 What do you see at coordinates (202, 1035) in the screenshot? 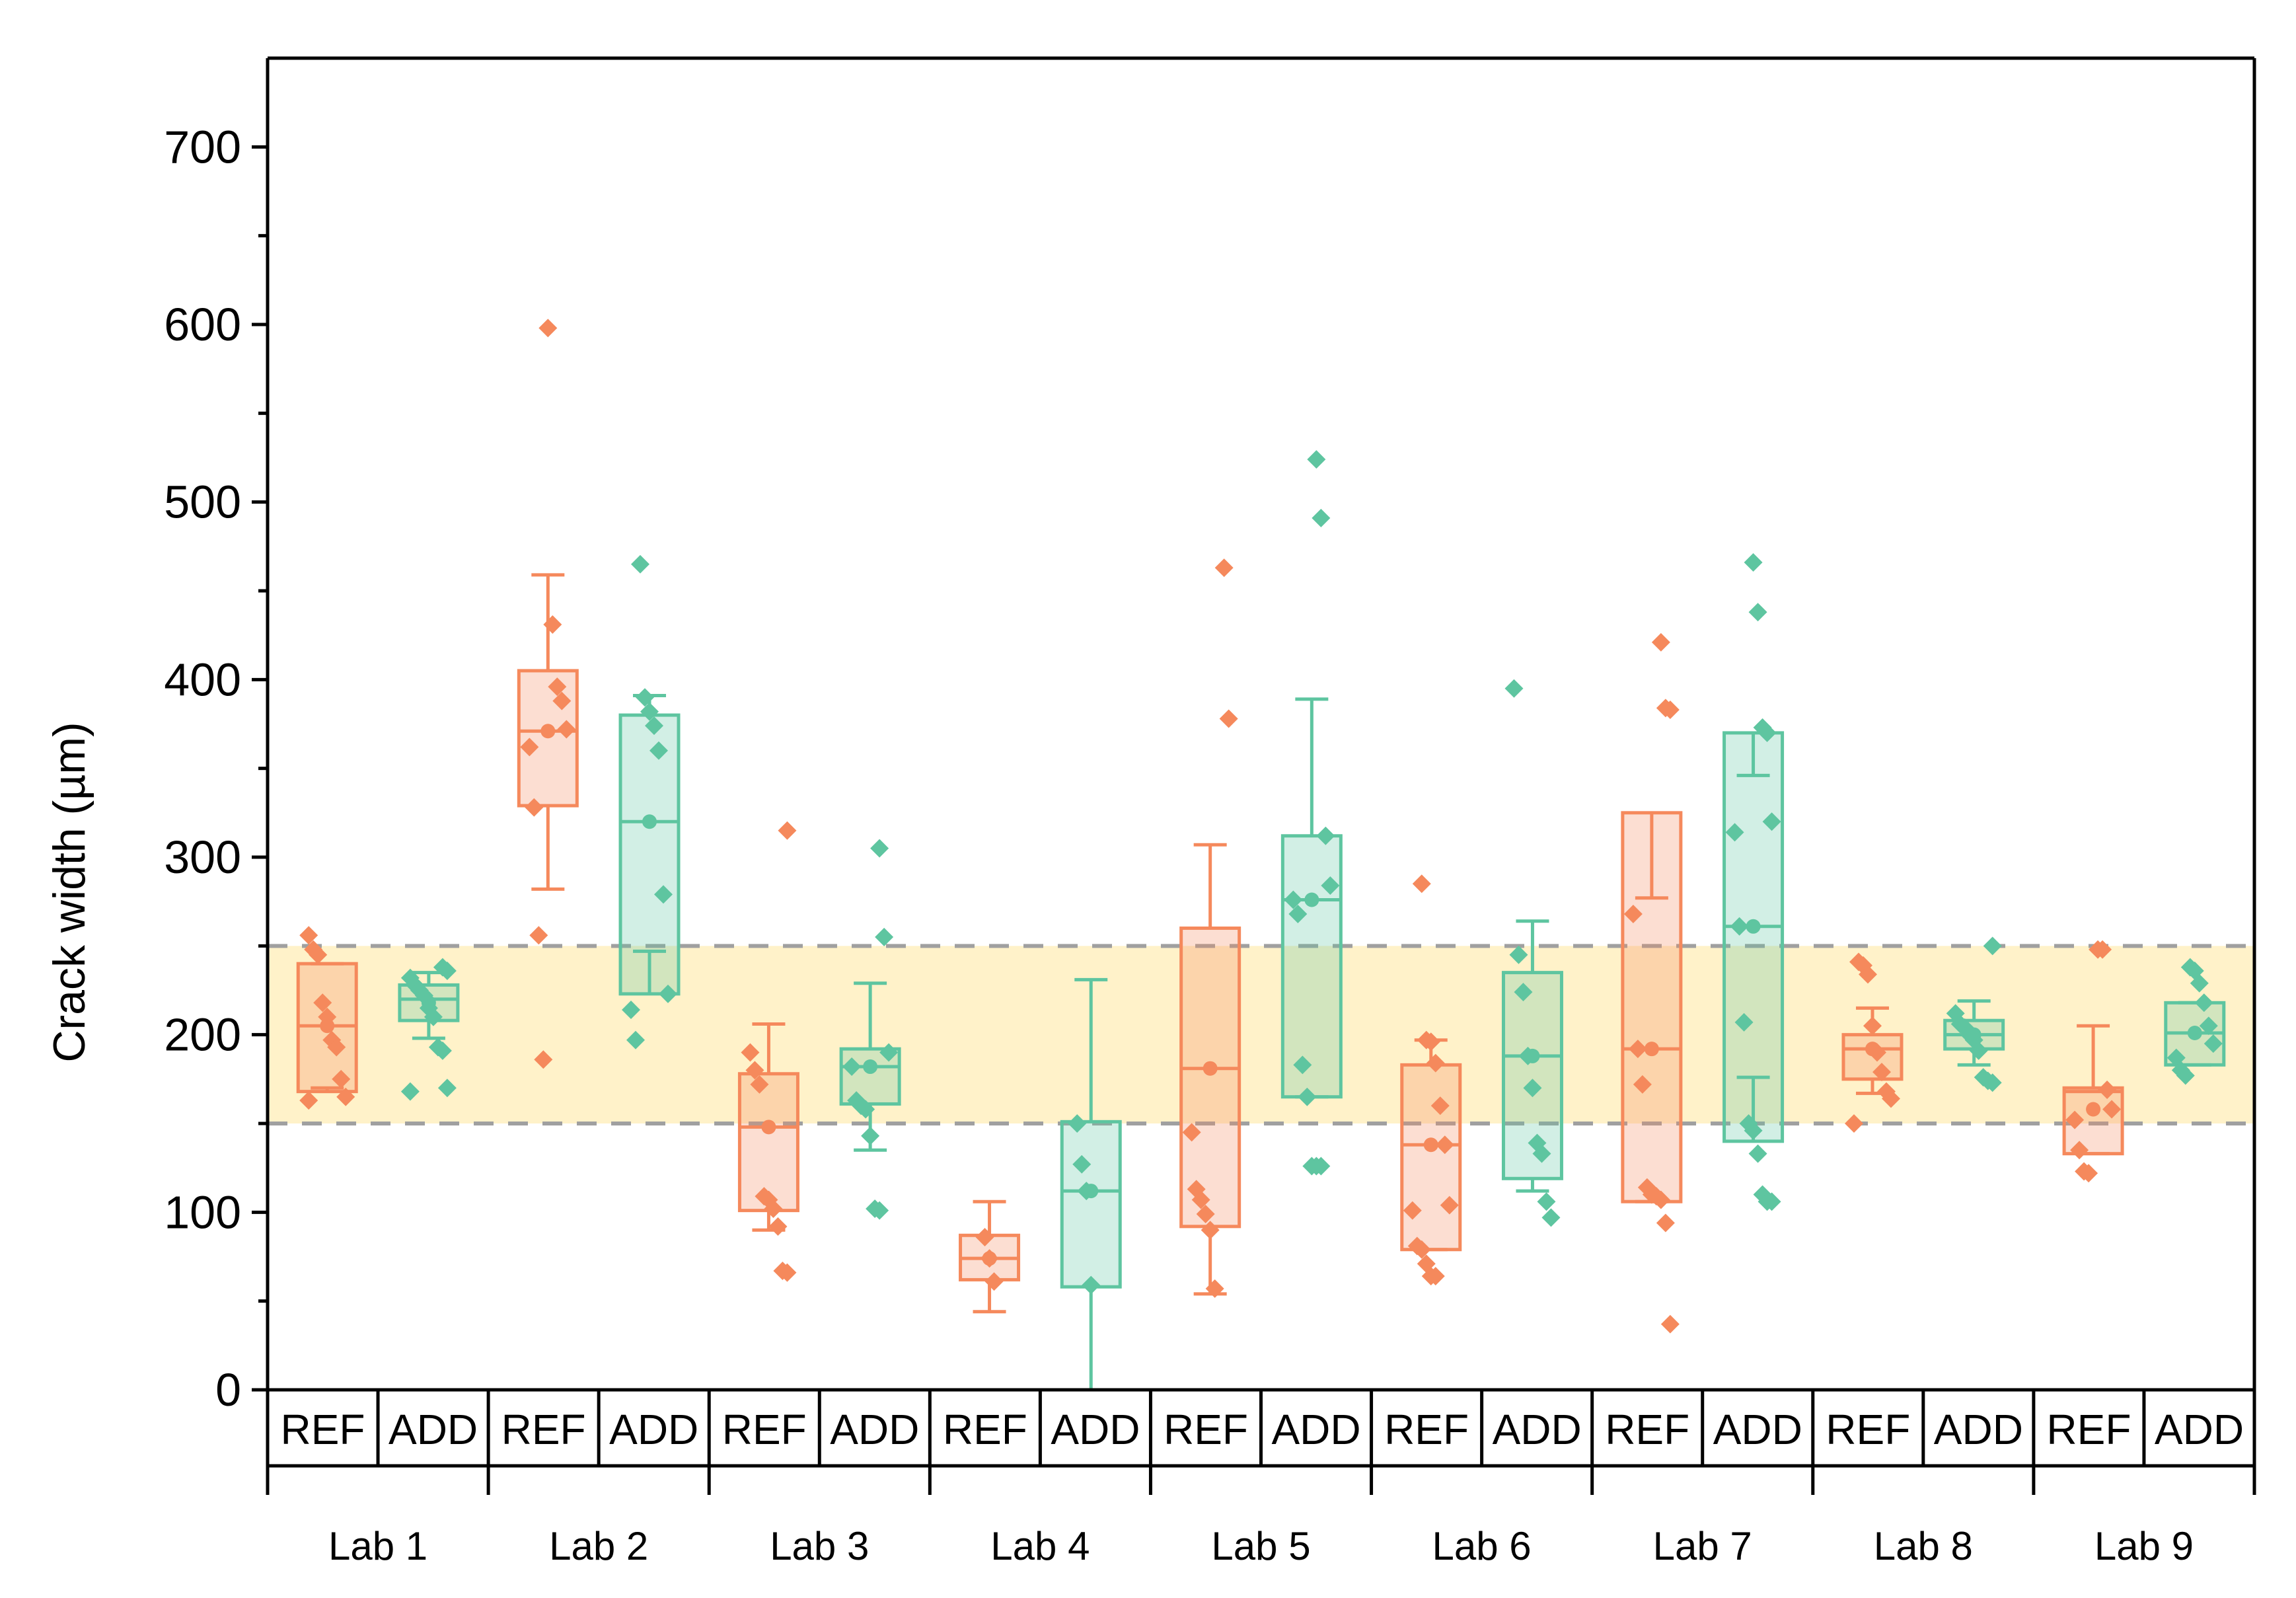
I see `y-tick-label: 200` at bounding box center [202, 1035].